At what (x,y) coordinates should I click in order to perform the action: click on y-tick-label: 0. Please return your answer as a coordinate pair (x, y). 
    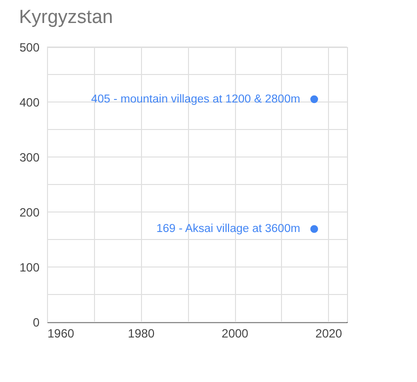
    Looking at the image, I should click on (36, 323).